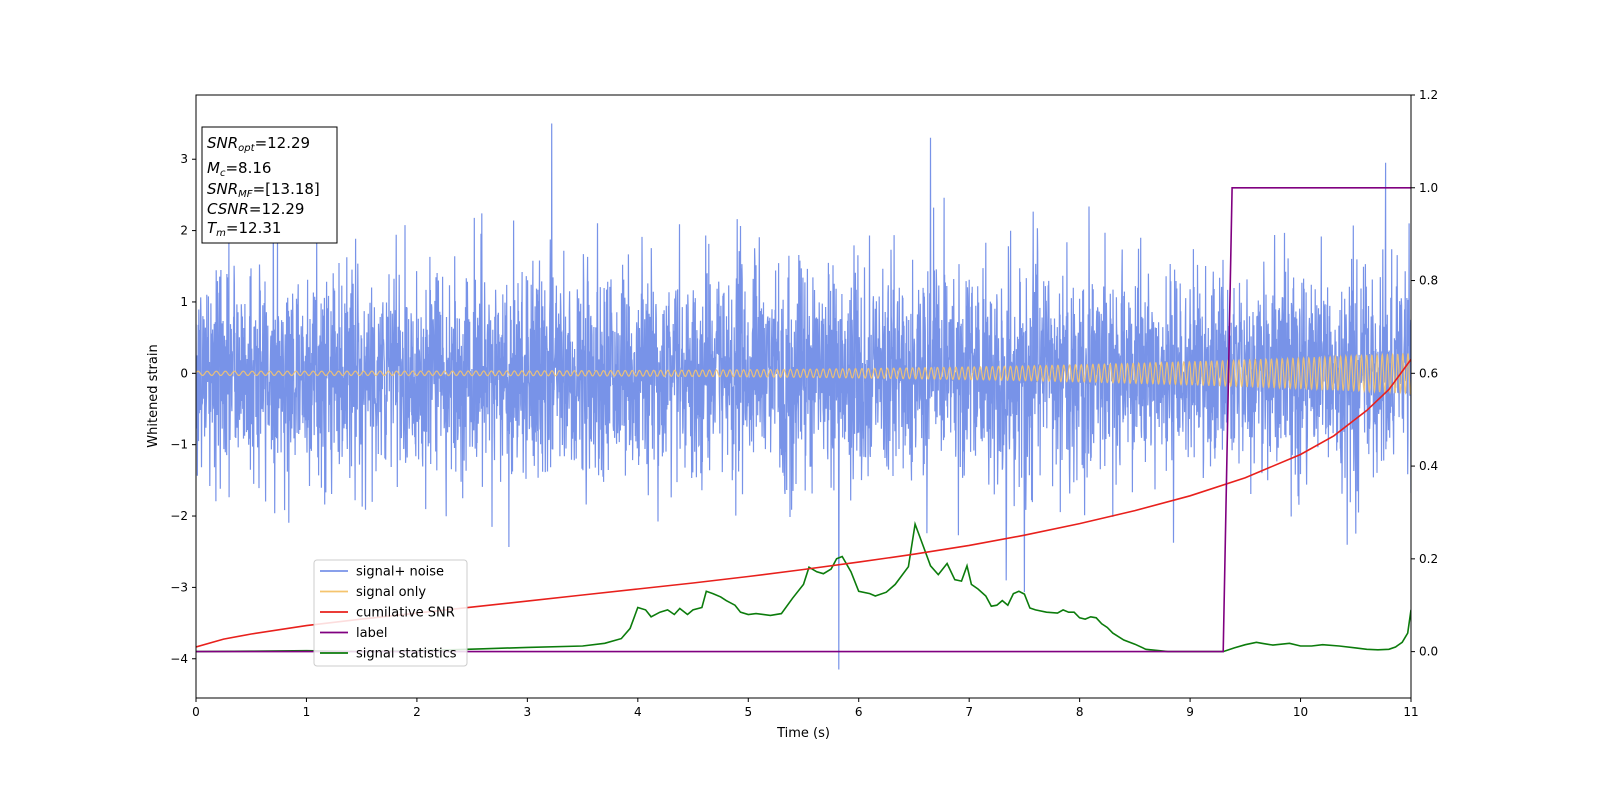  What do you see at coordinates (406, 654) in the screenshot?
I see `legend-entry: signal statistics` at bounding box center [406, 654].